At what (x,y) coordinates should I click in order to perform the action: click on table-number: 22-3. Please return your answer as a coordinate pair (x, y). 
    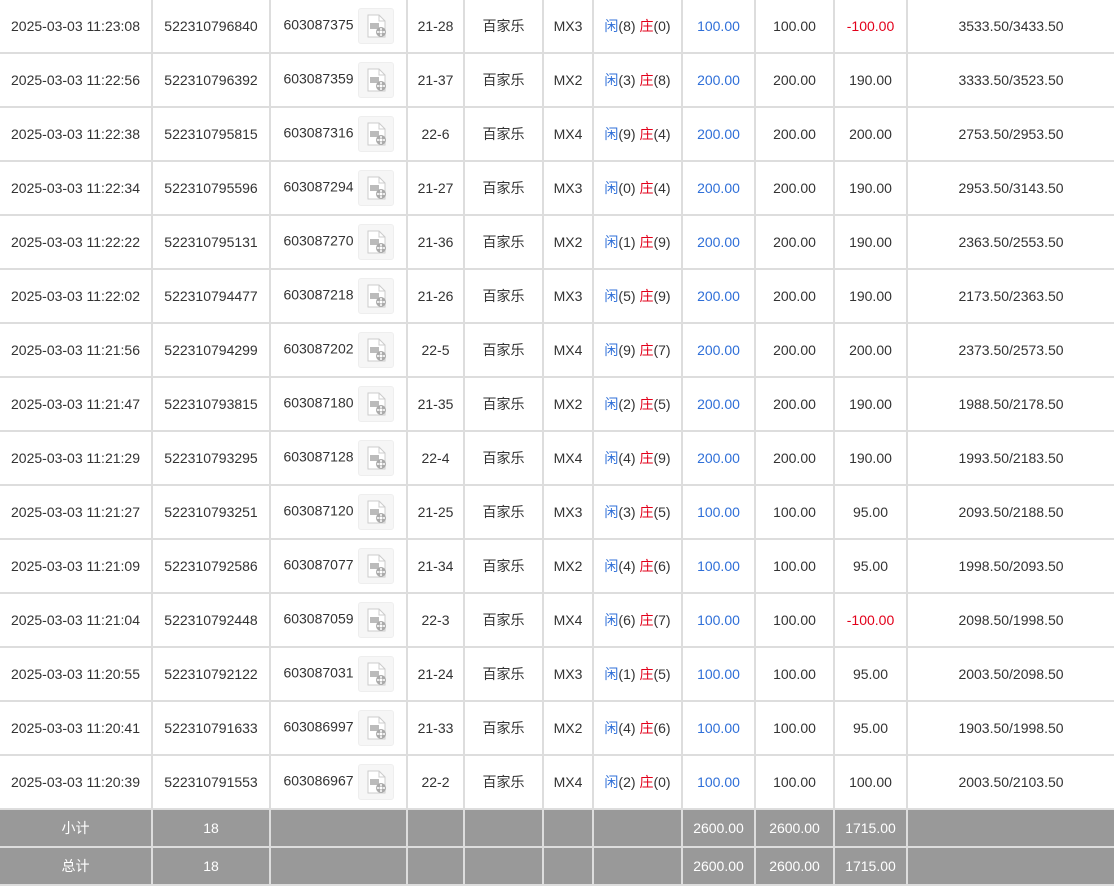
    Looking at the image, I should click on (436, 620).